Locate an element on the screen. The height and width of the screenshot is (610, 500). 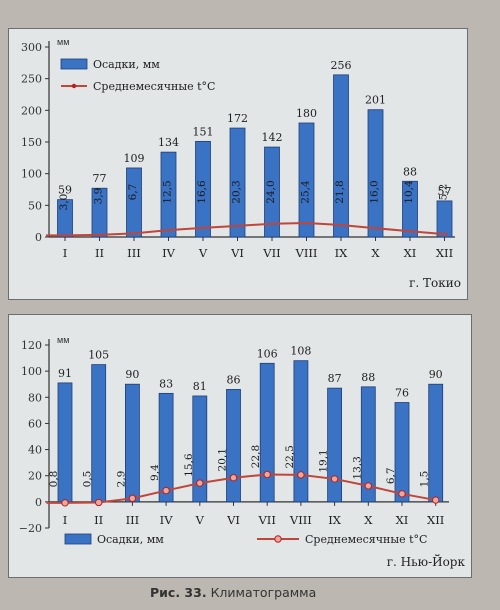
newyork-temperature-value-label: 22,5 is located at coordinates (290, 456).